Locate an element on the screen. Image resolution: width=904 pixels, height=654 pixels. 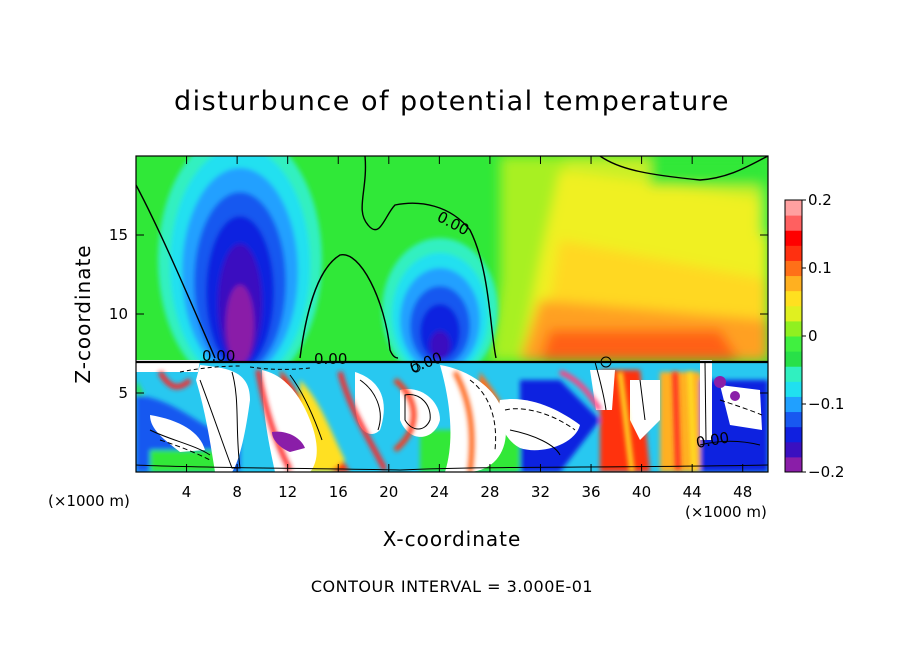
x-tick-label: 32 is located at coordinates (540, 492).